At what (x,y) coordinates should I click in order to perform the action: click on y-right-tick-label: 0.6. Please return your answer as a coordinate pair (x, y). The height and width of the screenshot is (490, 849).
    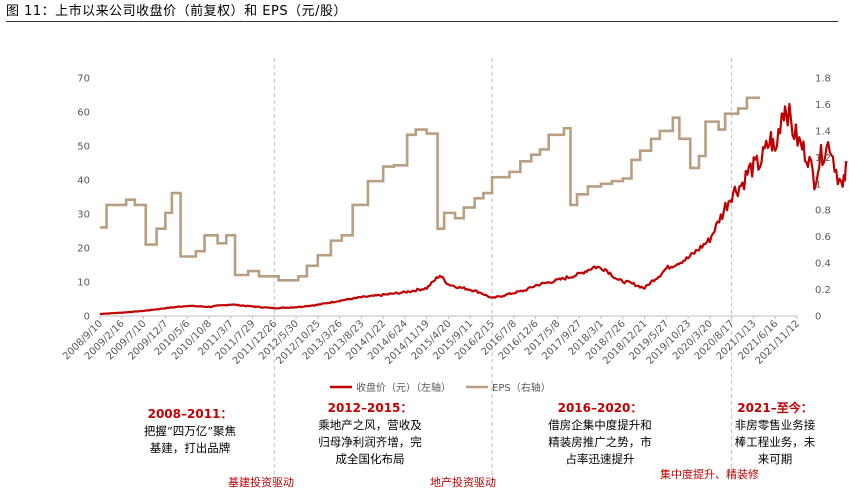
    Looking at the image, I should click on (823, 237).